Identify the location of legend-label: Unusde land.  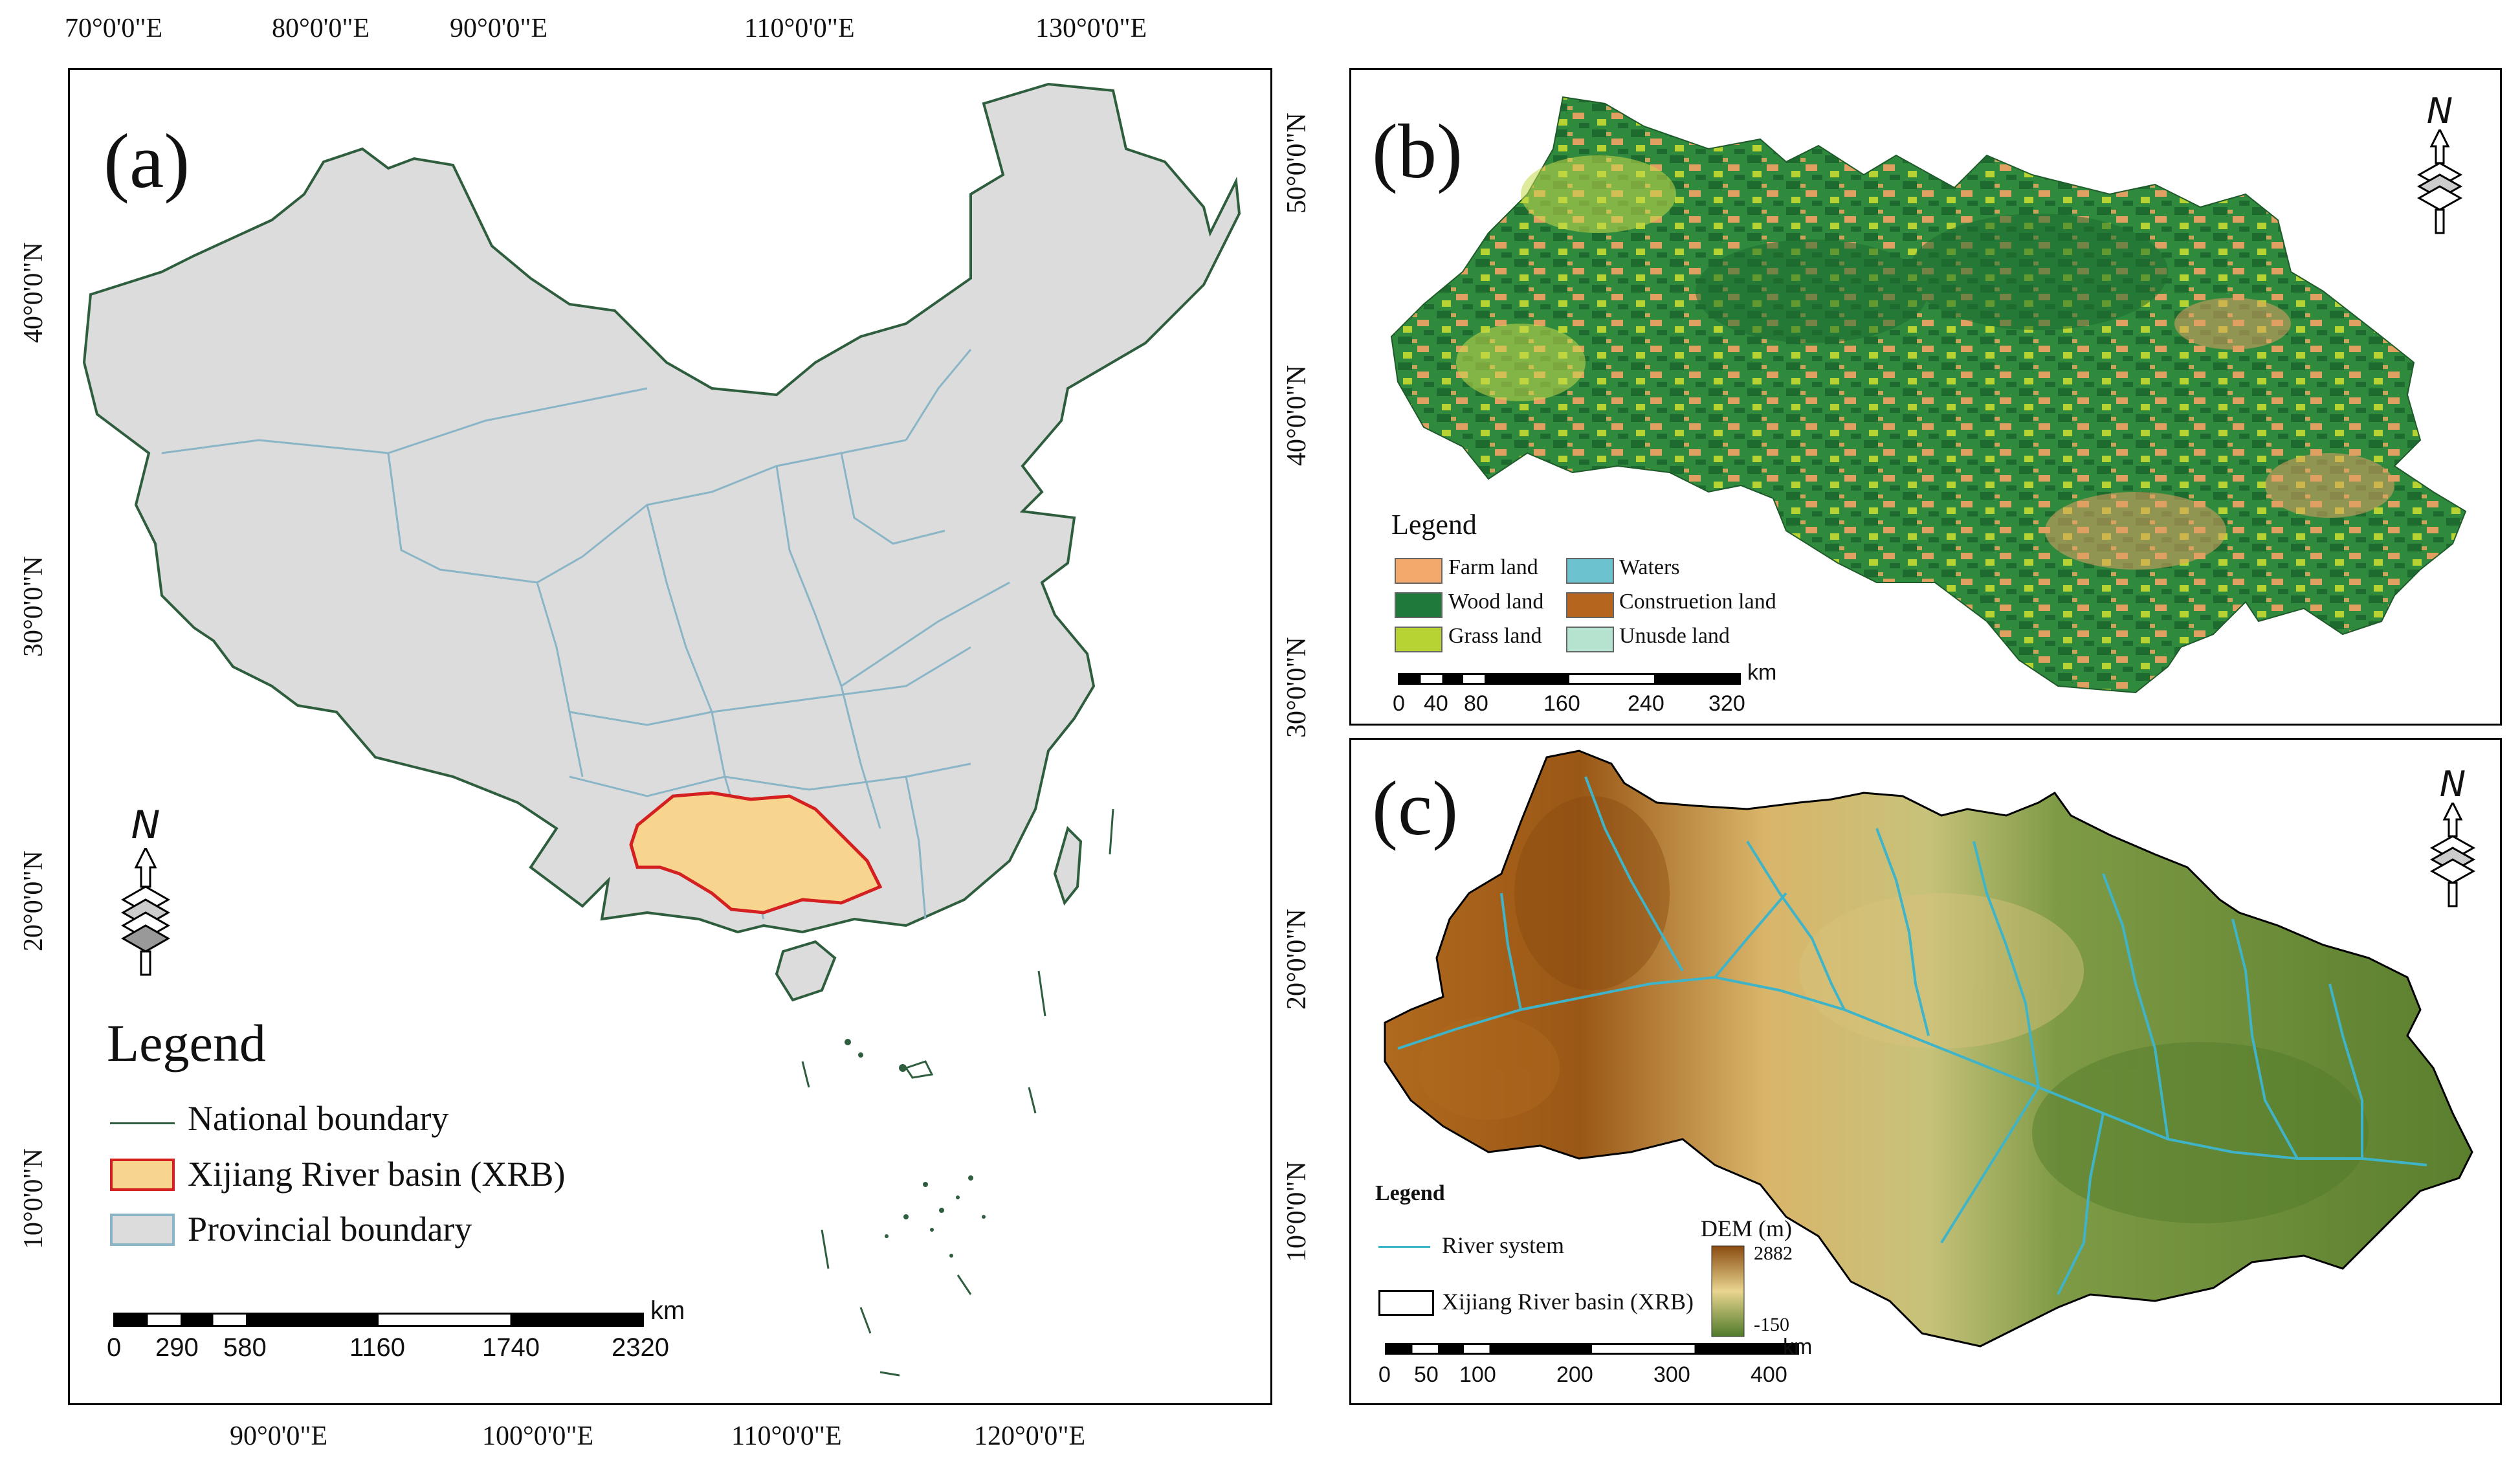
(1674, 636).